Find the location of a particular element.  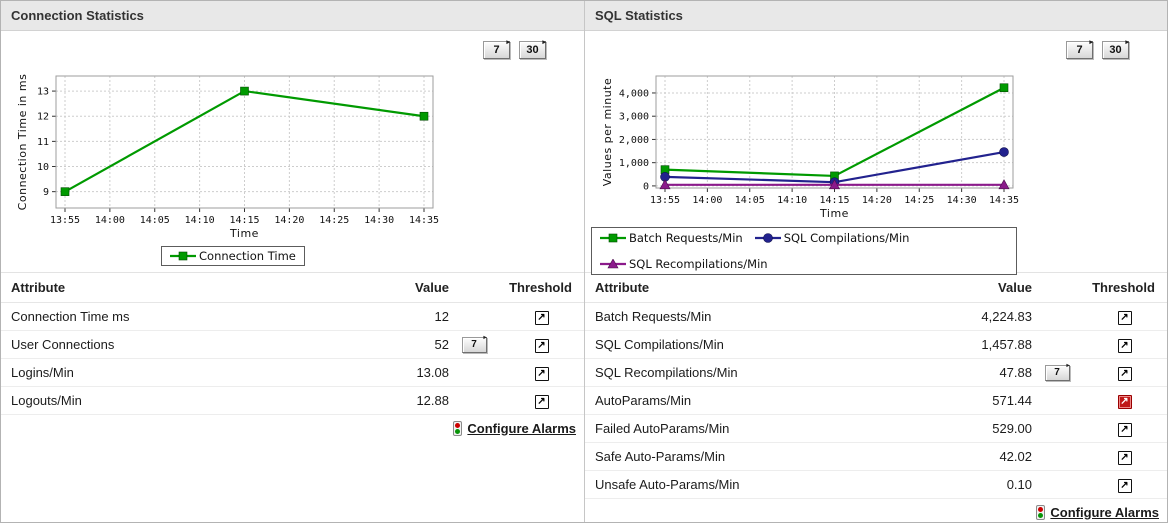

col-threshold: Threshold is located at coordinates (540, 287).